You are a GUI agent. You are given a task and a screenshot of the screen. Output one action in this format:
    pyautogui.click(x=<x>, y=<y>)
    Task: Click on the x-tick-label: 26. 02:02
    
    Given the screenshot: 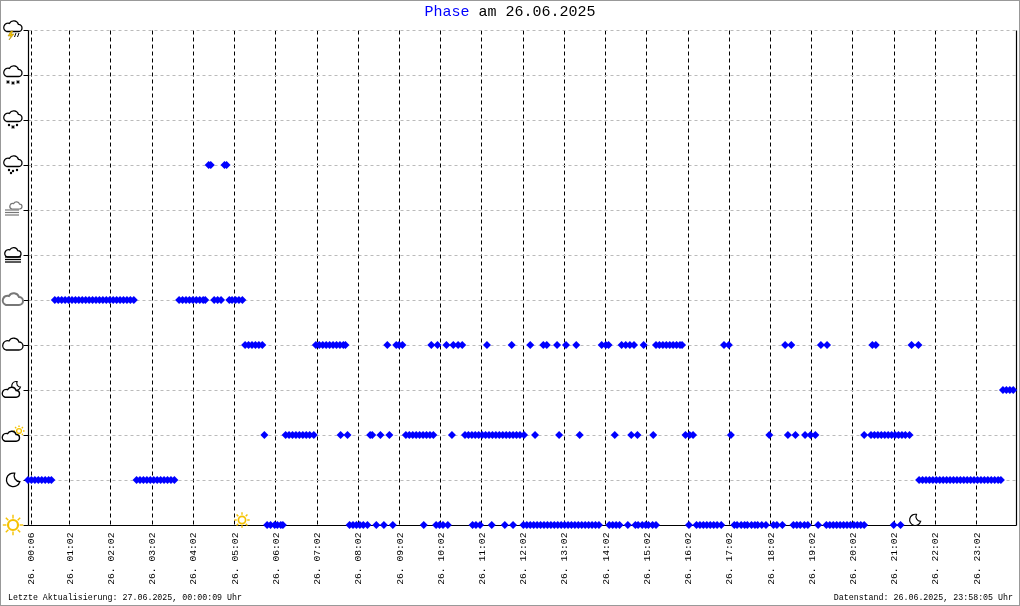 What is the action you would take?
    pyautogui.click(x=111, y=558)
    